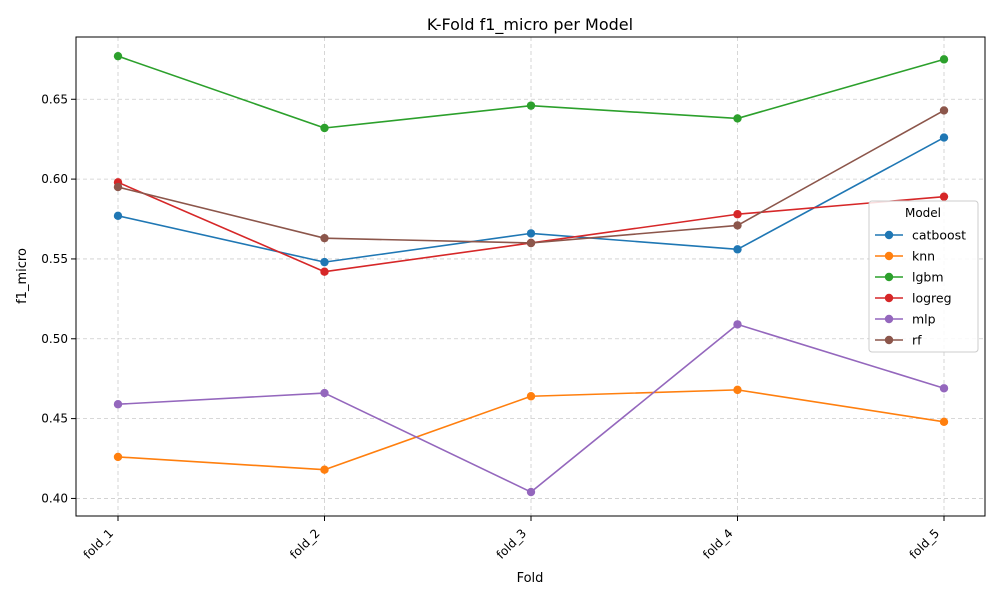 The height and width of the screenshot is (604, 1000). Describe the element at coordinates (923, 256) in the screenshot. I see `legend-label: knn` at that location.